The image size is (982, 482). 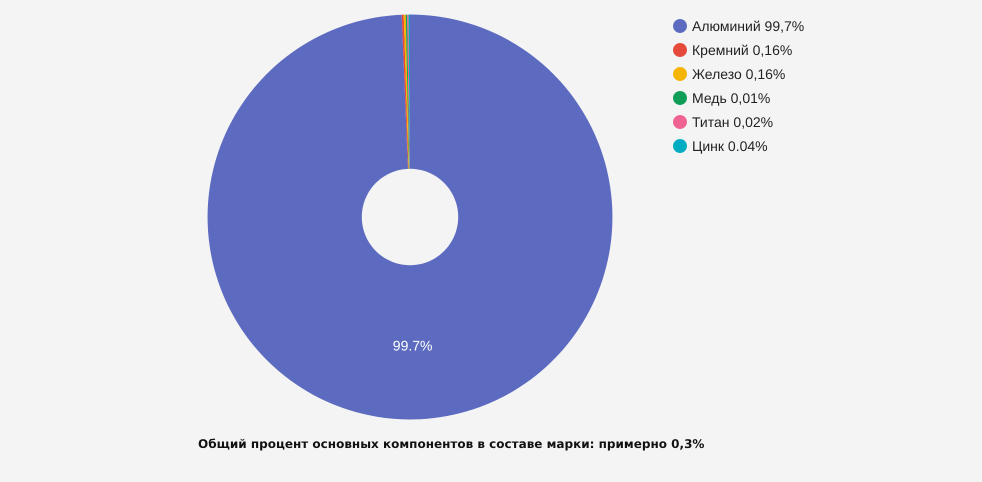 I want to click on legend-label: Железо 0,16%, so click(x=739, y=74).